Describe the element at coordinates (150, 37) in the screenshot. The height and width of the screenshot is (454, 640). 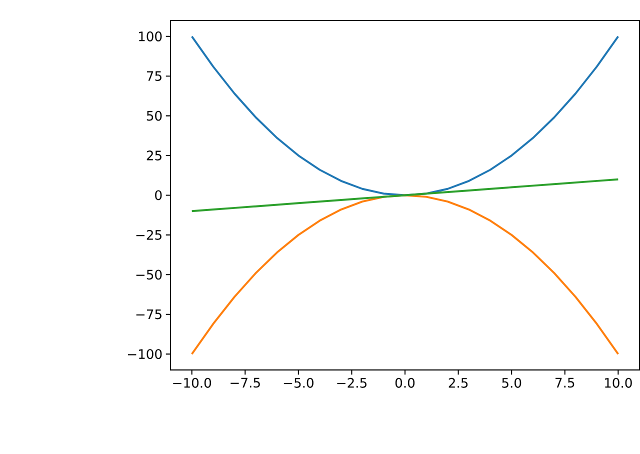
I see `y-tick-label: 100` at that location.